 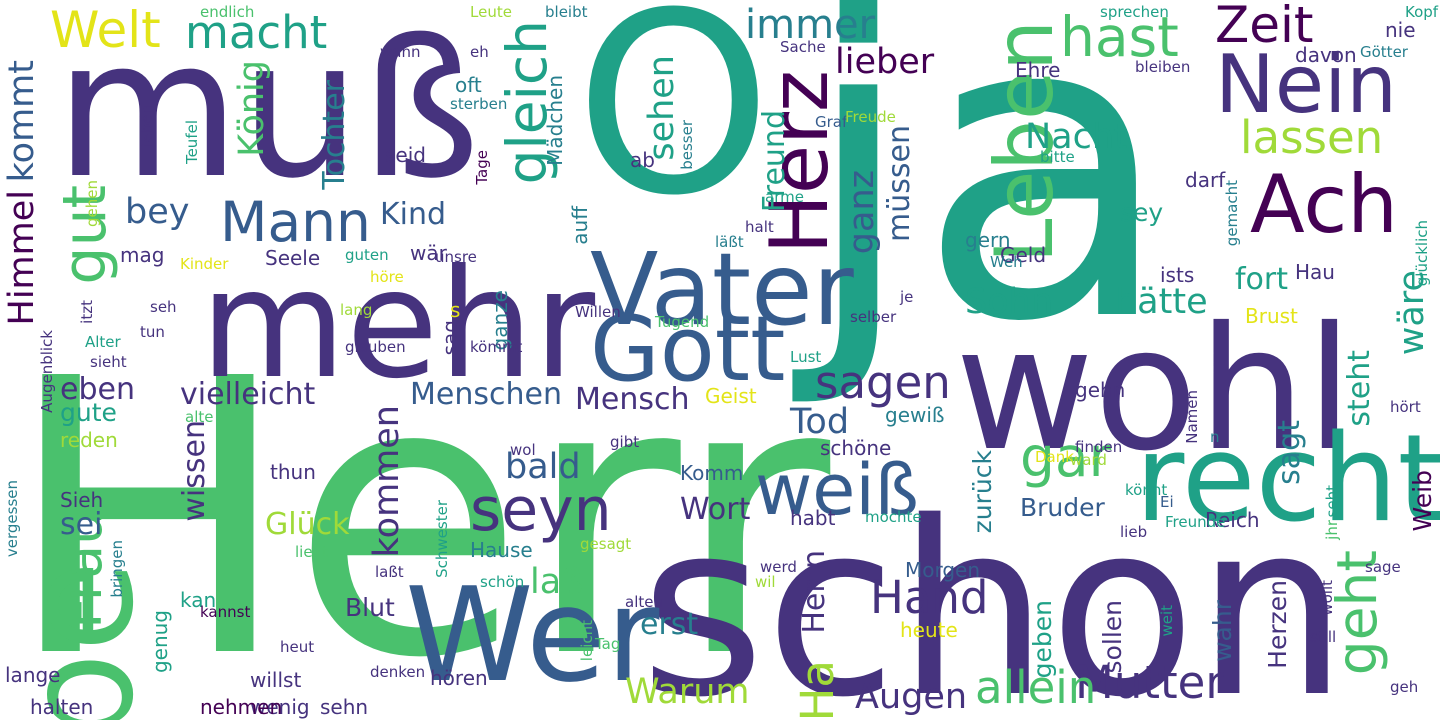 What do you see at coordinates (108, 362) in the screenshot?
I see `word: sieht` at bounding box center [108, 362].